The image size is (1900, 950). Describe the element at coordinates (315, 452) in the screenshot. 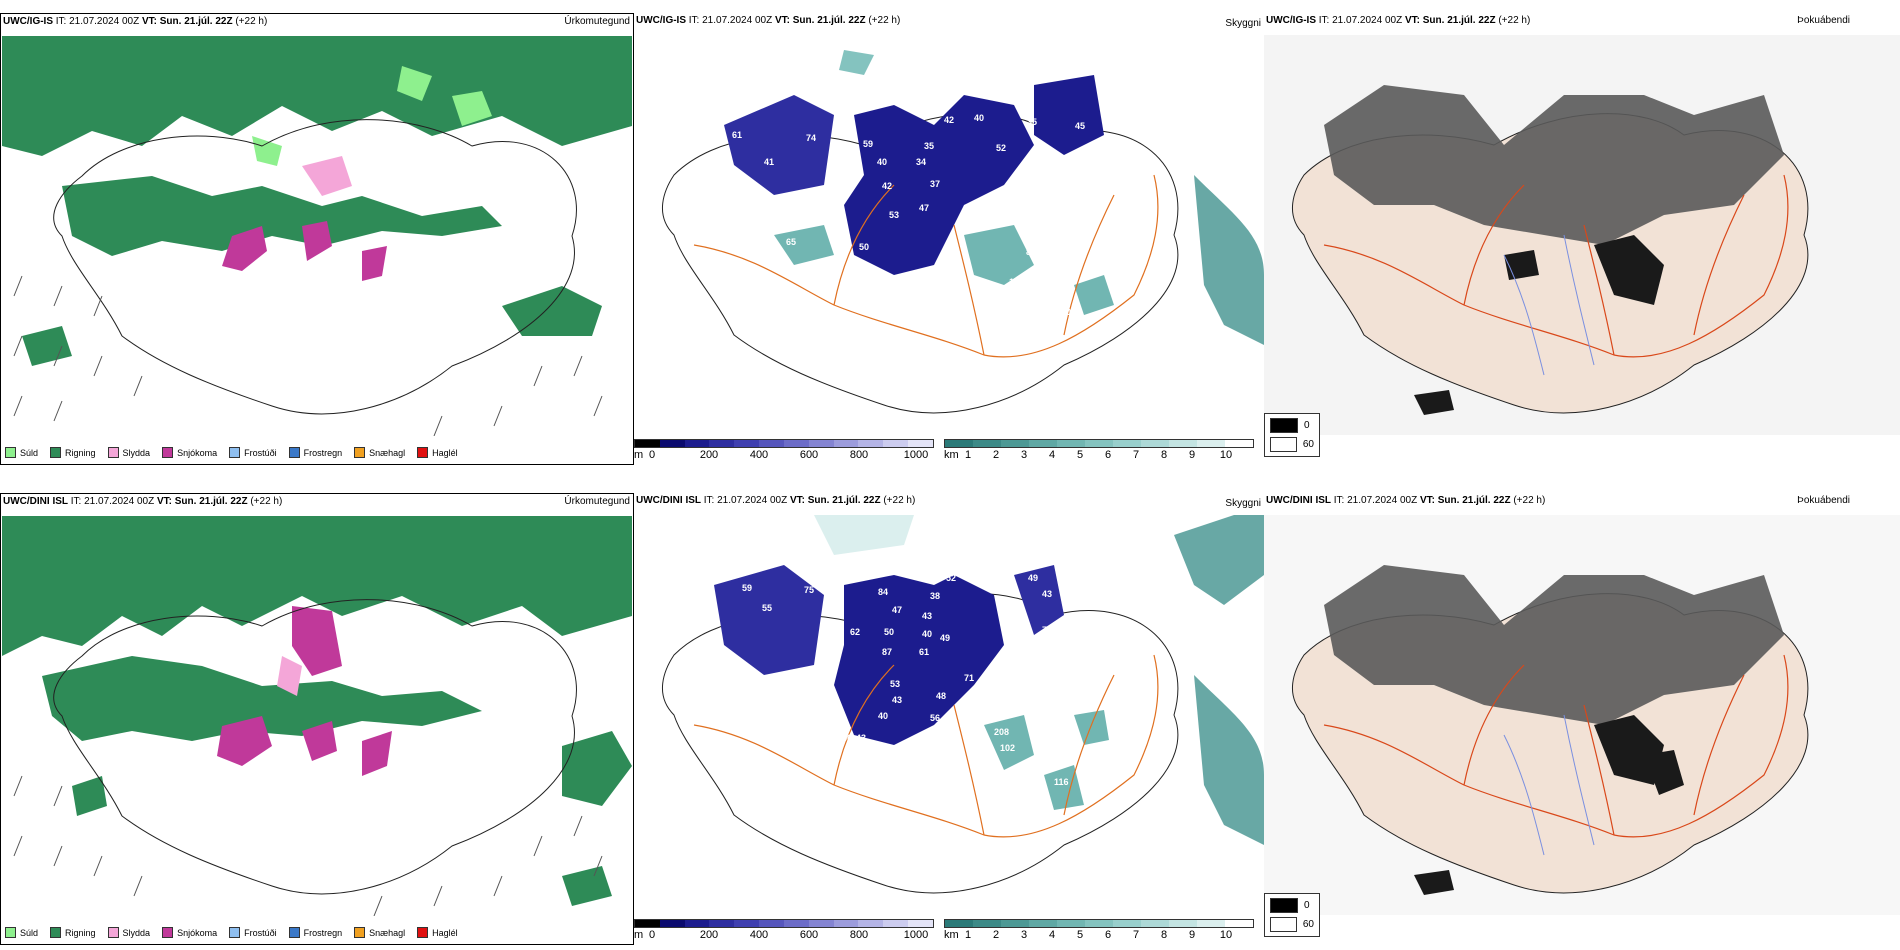

I see `legend-item: Frostregn` at that location.